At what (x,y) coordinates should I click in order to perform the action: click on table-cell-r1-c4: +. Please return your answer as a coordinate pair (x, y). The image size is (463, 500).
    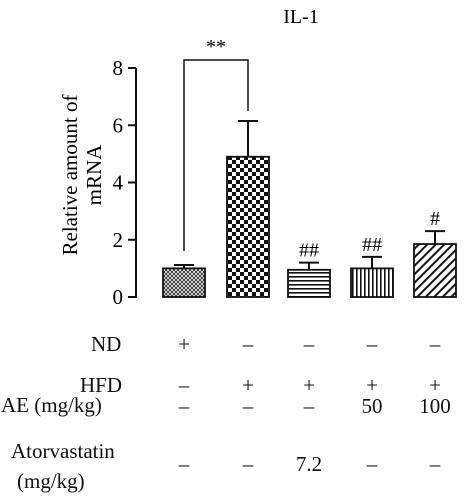
    Looking at the image, I should click on (435, 385).